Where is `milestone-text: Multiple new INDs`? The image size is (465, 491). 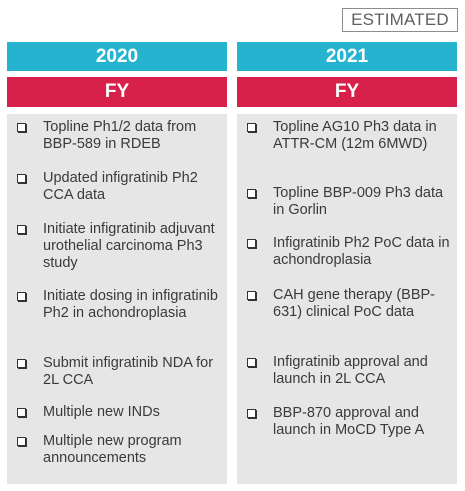
milestone-text: Multiple new INDs is located at coordinates (101, 412).